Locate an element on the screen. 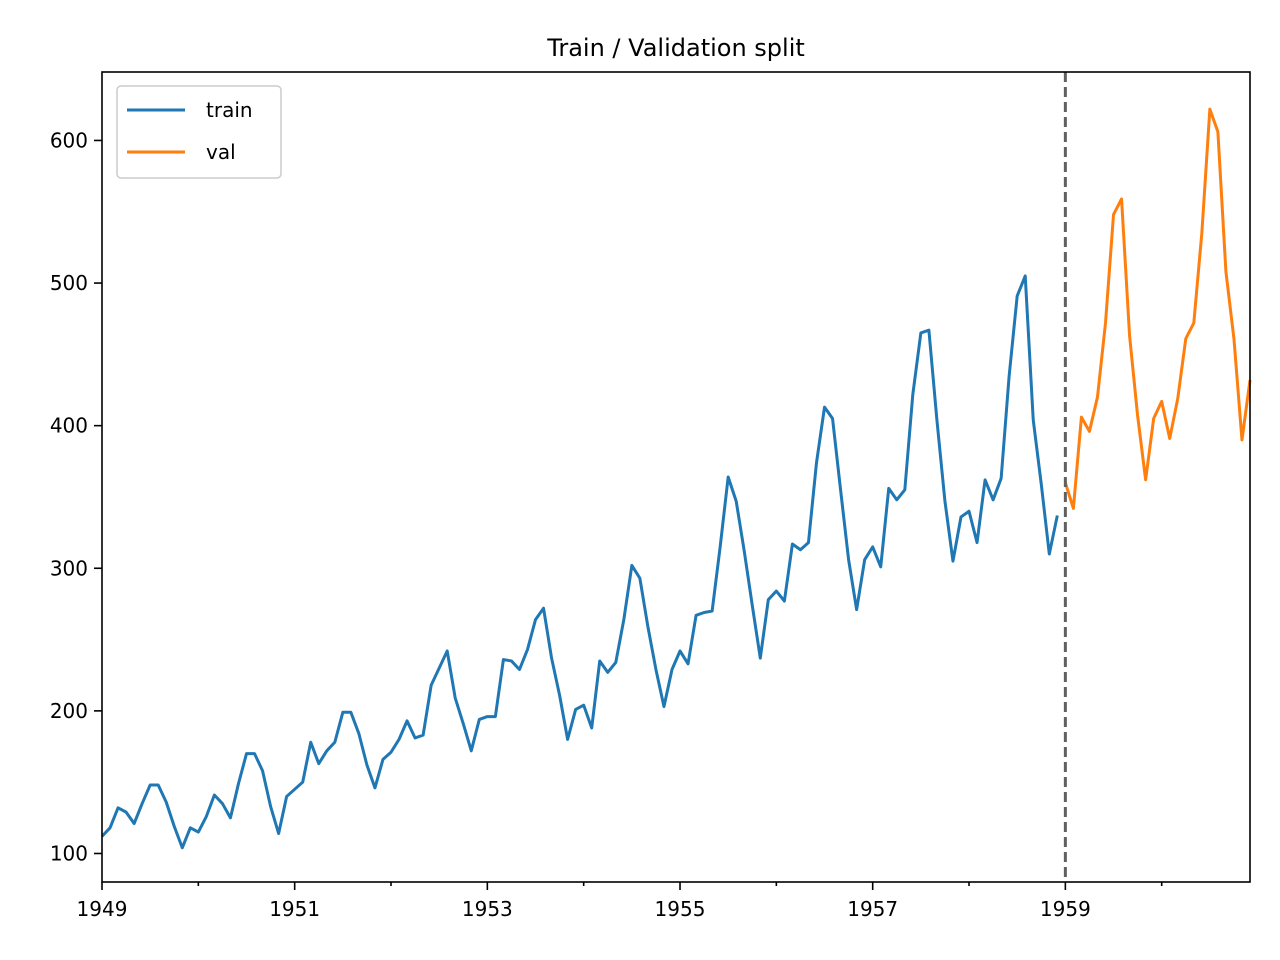  y-tick-label: 200 is located at coordinates (69, 711).